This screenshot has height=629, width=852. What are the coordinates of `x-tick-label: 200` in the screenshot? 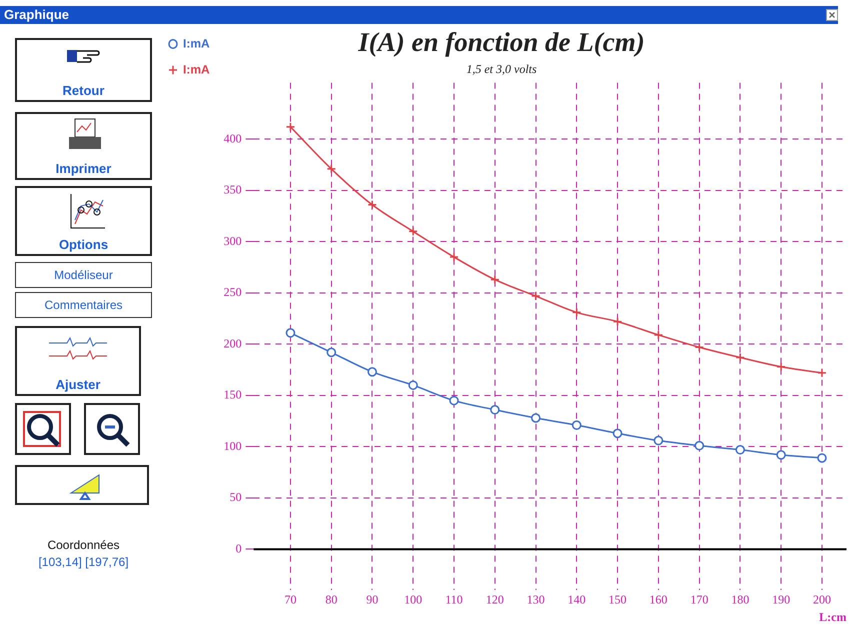 It's located at (821, 599).